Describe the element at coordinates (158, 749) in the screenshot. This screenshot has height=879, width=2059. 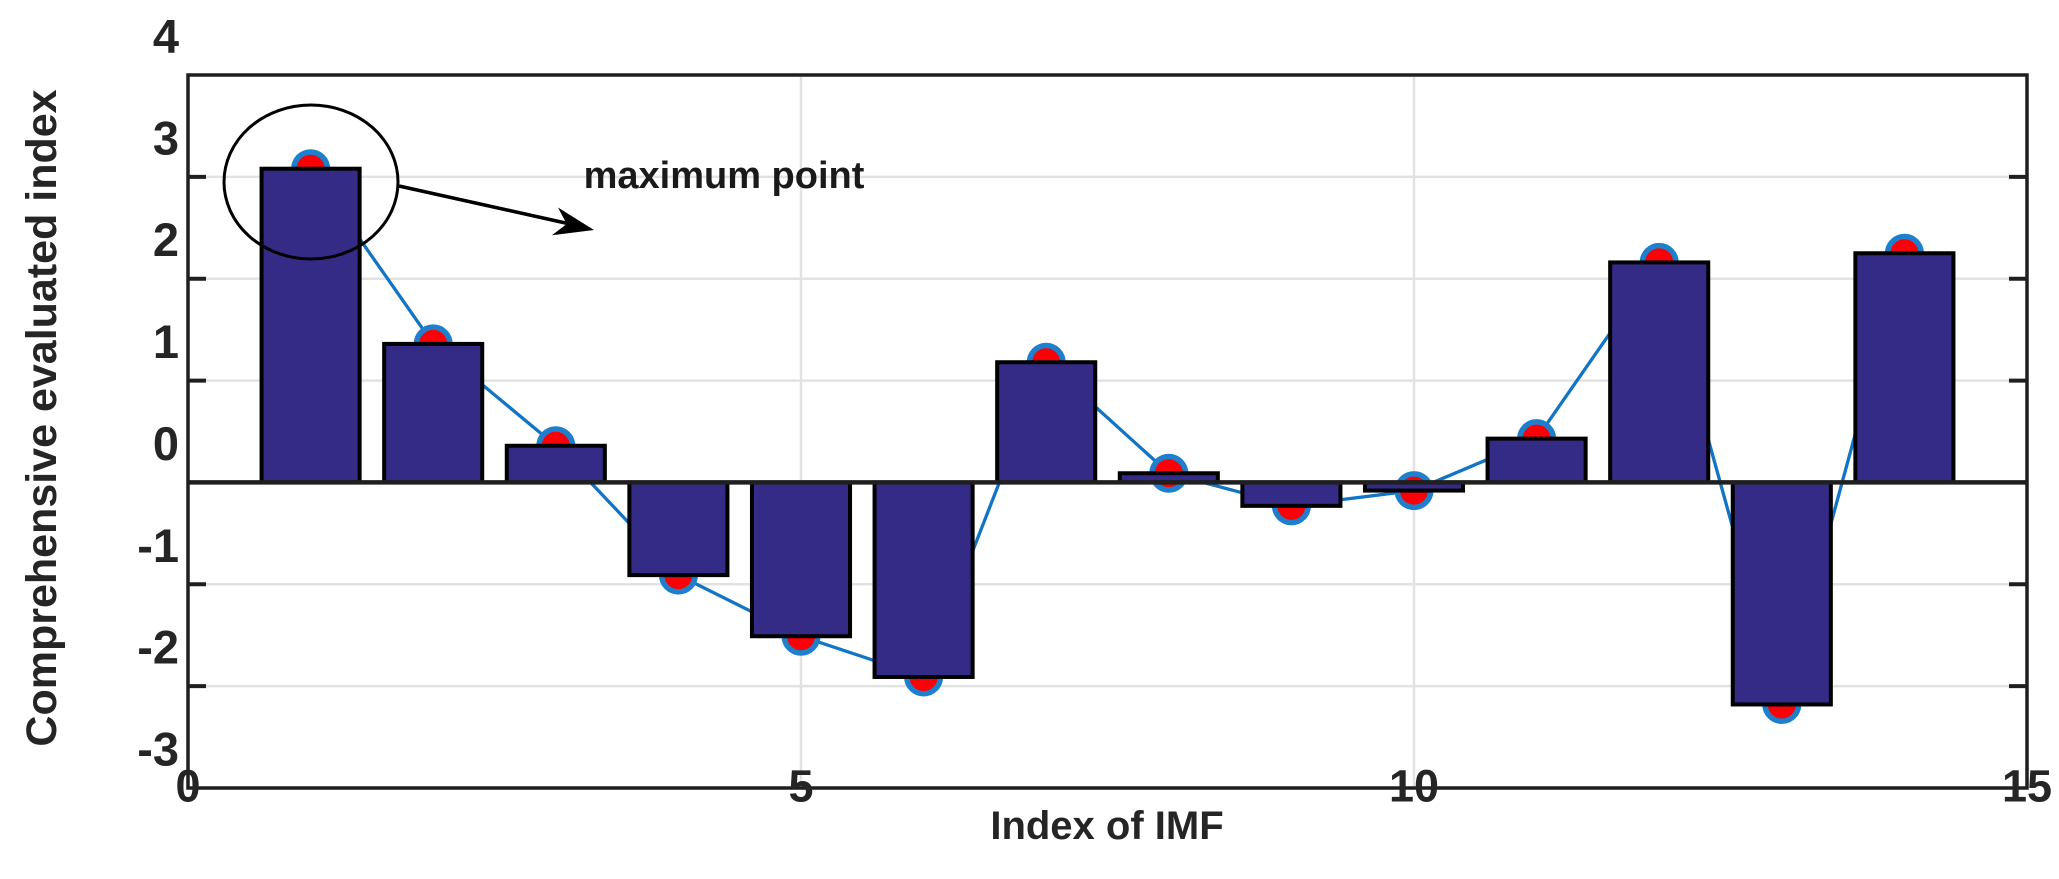
I see `y-tick-label: -3` at that location.